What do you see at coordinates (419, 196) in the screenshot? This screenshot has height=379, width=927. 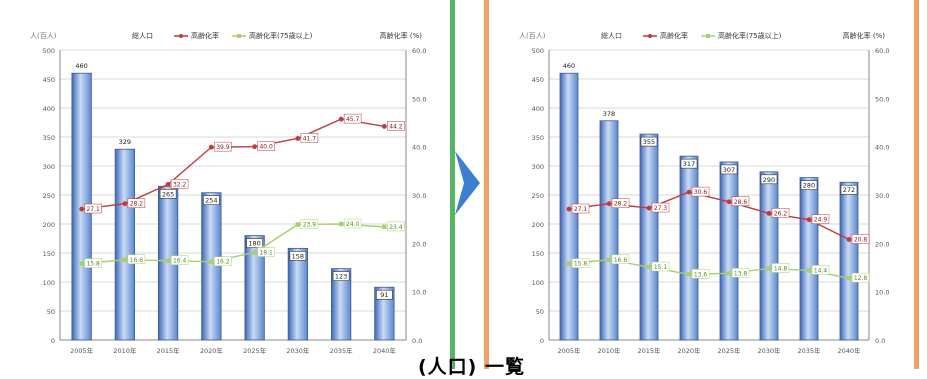 I see `right-tick-label: 30.0` at bounding box center [419, 196].